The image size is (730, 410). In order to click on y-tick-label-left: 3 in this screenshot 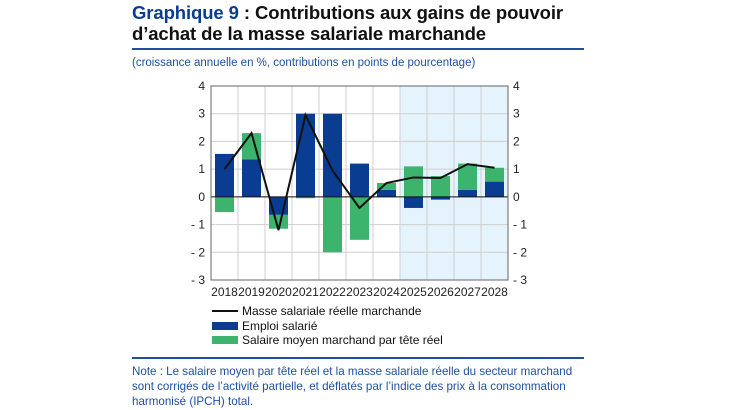, I will do `click(201, 114)`.